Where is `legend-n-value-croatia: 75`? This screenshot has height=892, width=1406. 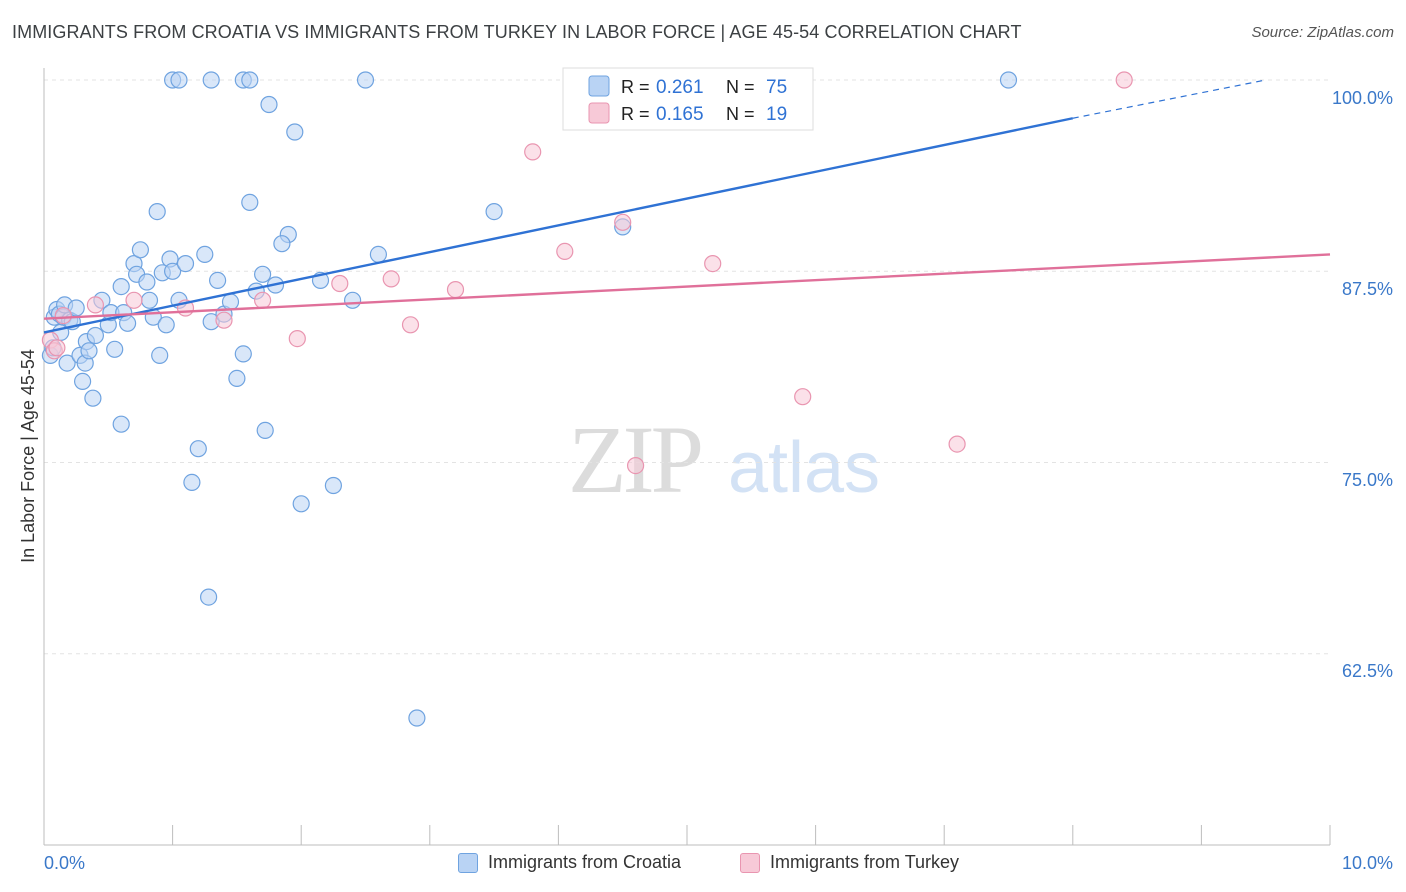 legend-n-value-croatia: 75 is located at coordinates (776, 87).